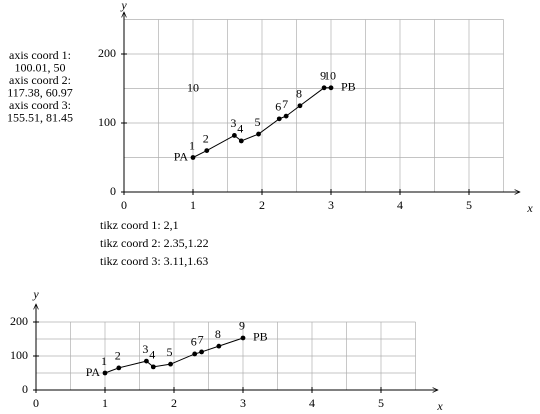 This screenshot has width=540, height=414. What do you see at coordinates (40, 55) in the screenshot?
I see `axis-coord-text: axis coord 1:` at bounding box center [40, 55].